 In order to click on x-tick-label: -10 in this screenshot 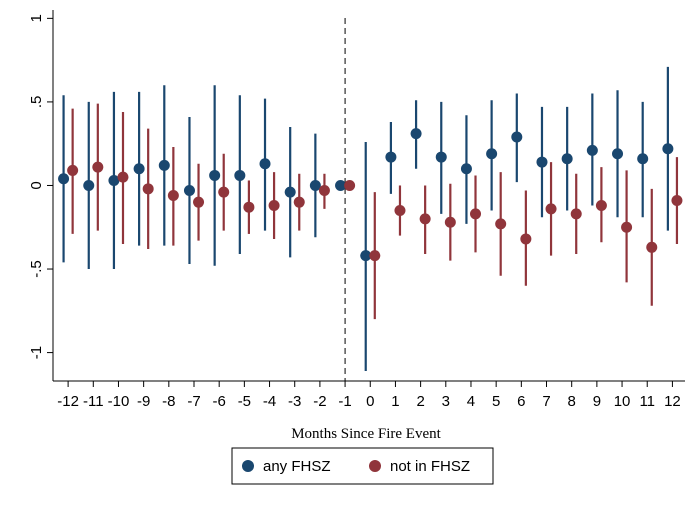, I will do `click(119, 401)`.